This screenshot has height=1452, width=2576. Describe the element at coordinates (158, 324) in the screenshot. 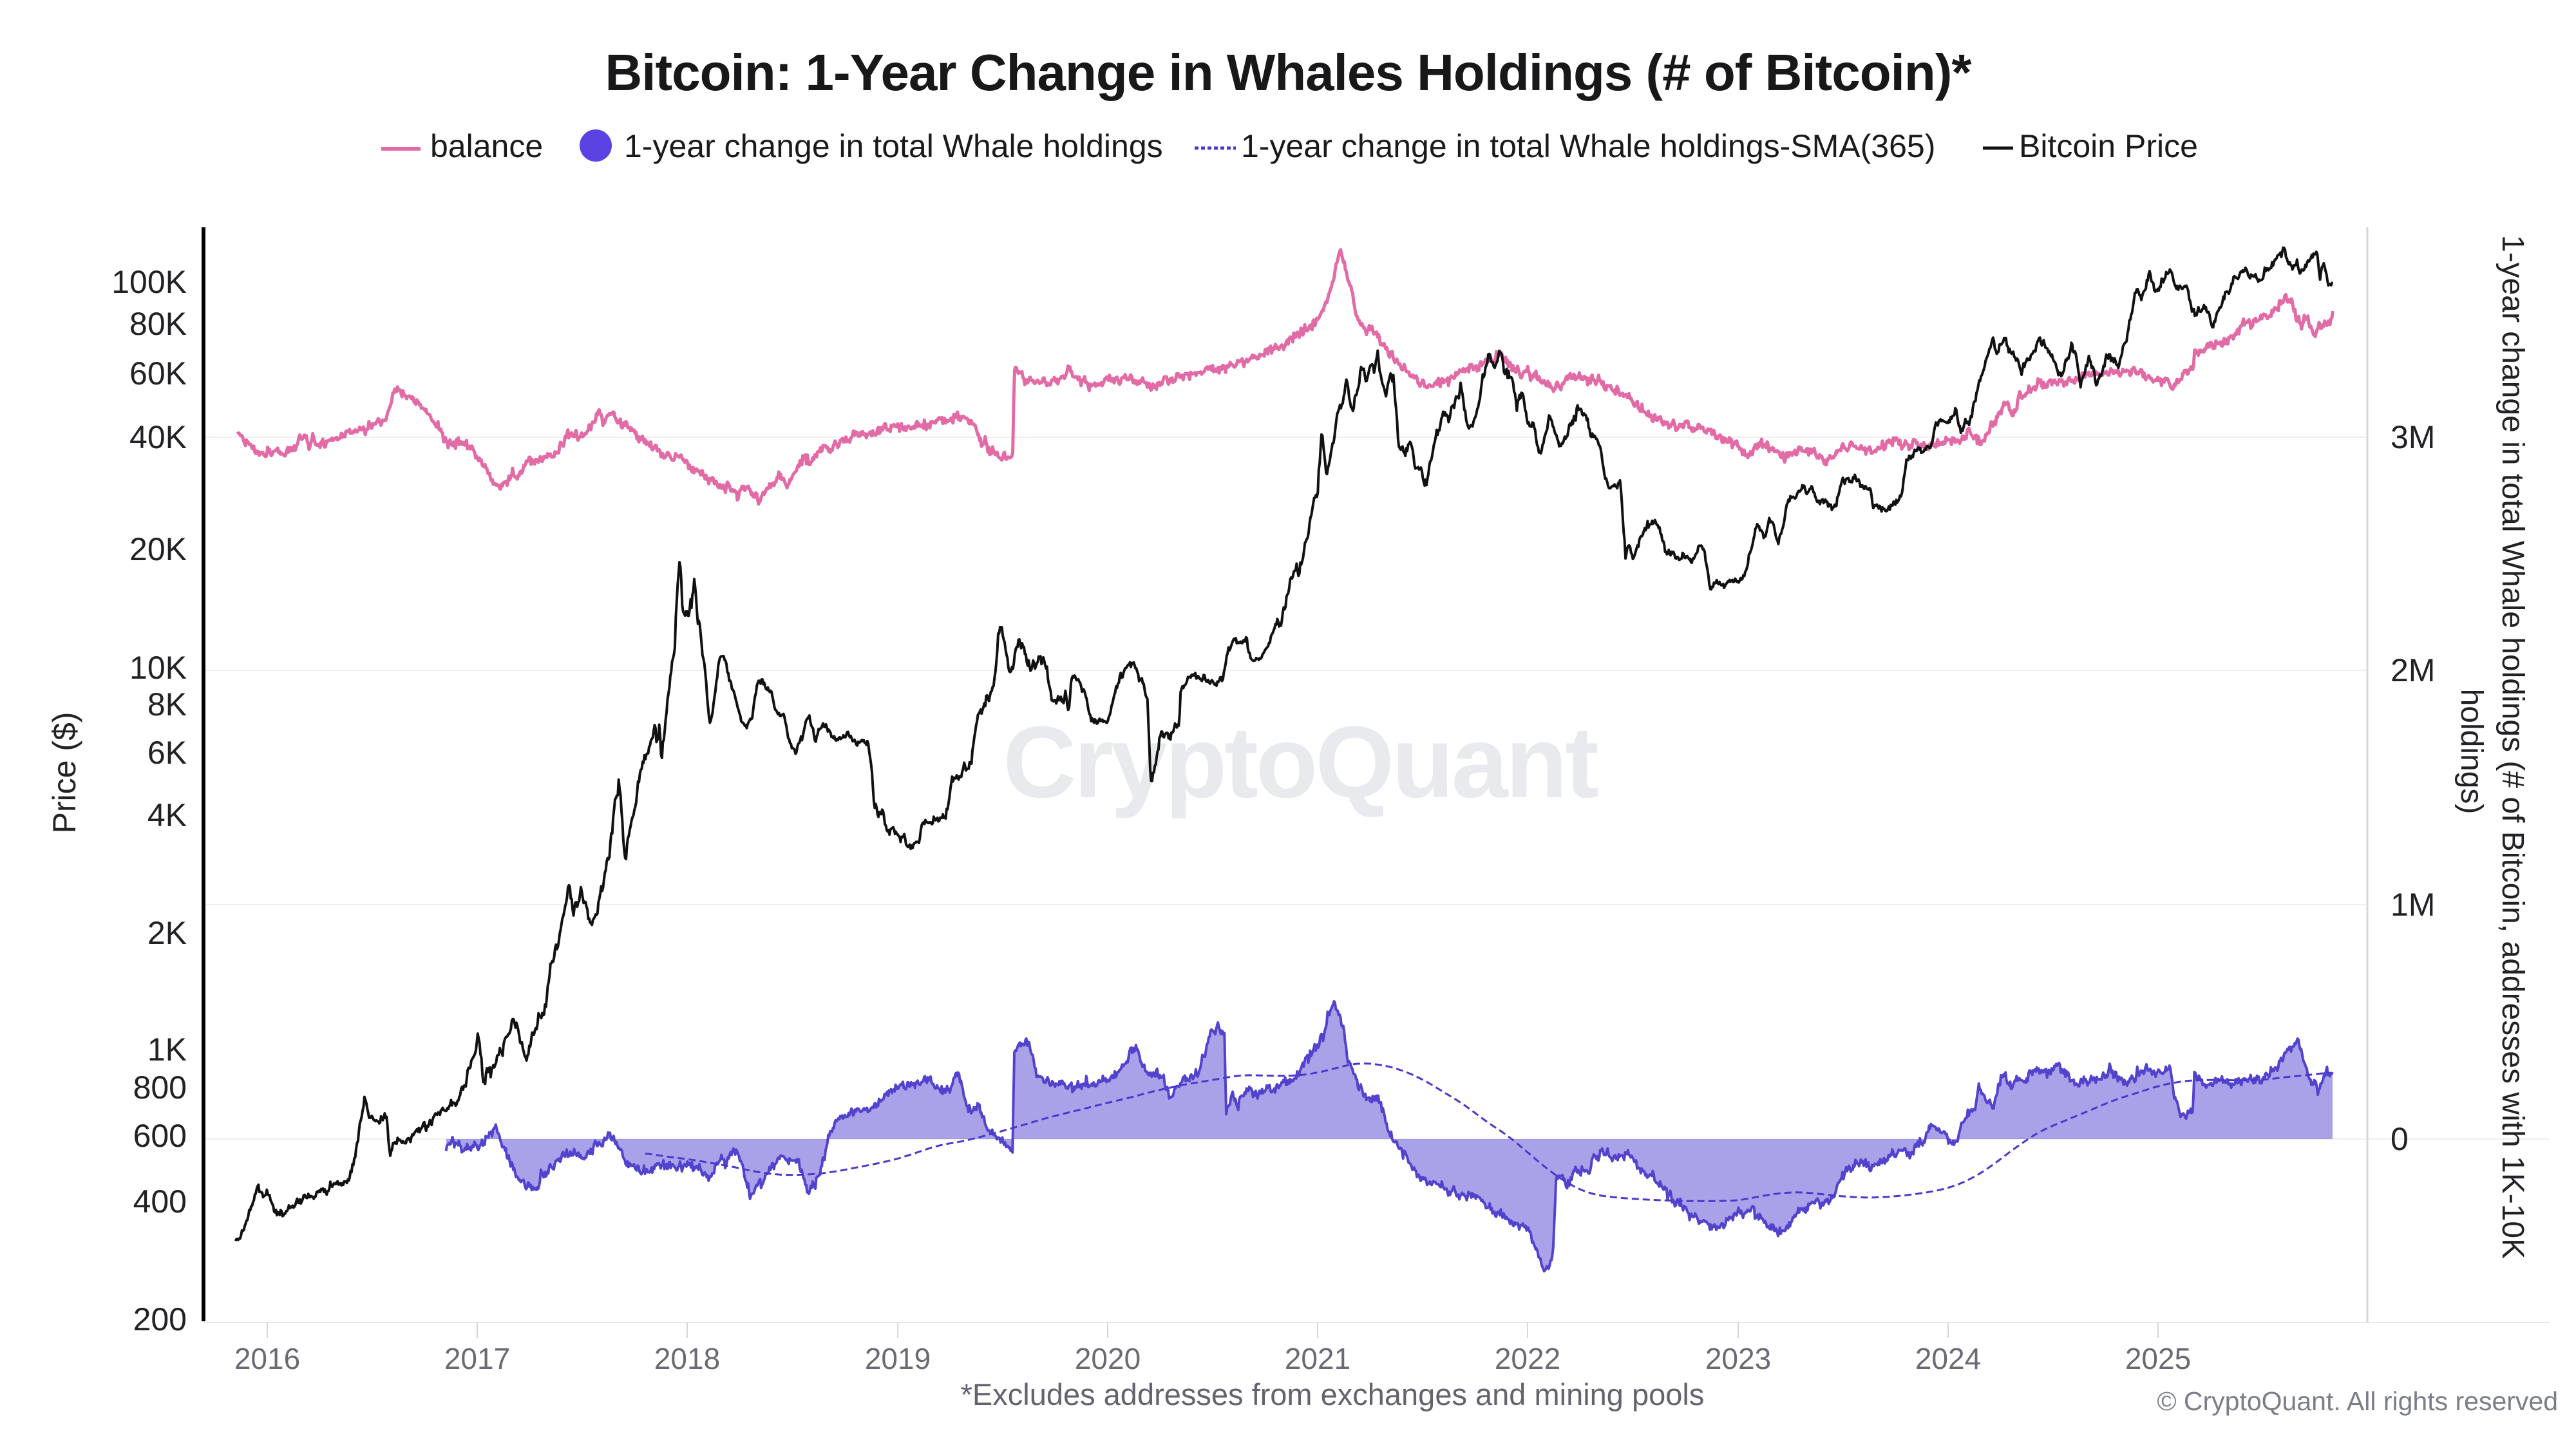

I see `svg-text: 80K` at that location.